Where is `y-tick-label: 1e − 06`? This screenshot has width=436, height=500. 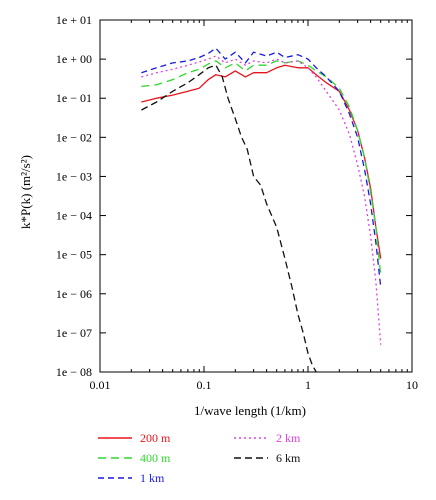
y-tick-label: 1e − 06 is located at coordinates (74, 294).